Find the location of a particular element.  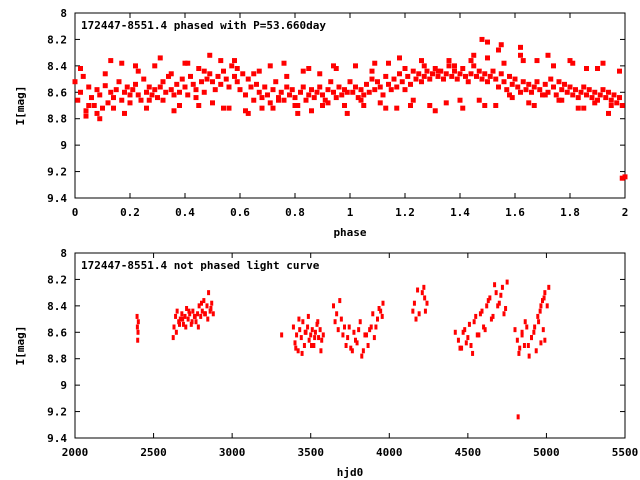

x-tick-label: 1.6 is located at coordinates (515, 212).